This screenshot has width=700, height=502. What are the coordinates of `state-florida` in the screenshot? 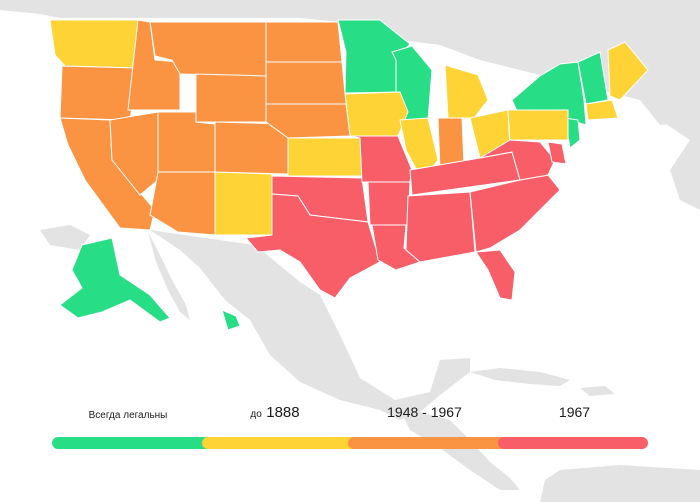 It's located at (495, 275).